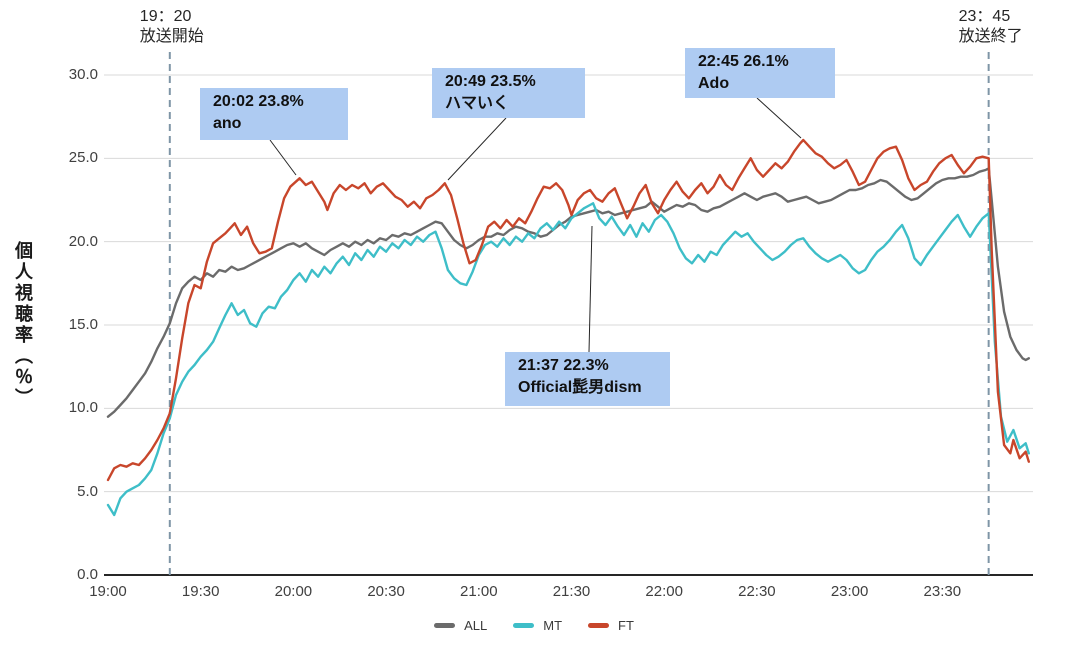  Describe the element at coordinates (460, 625) in the screenshot. I see `legend-item-all: ALL` at that location.